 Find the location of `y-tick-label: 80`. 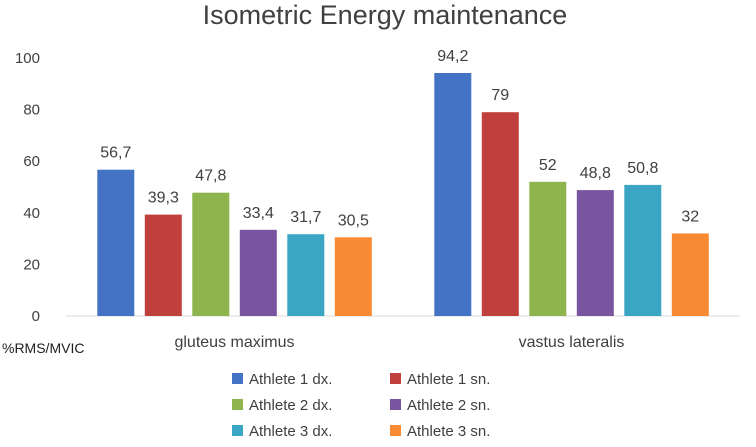

y-tick-label: 80 is located at coordinates (31, 110).